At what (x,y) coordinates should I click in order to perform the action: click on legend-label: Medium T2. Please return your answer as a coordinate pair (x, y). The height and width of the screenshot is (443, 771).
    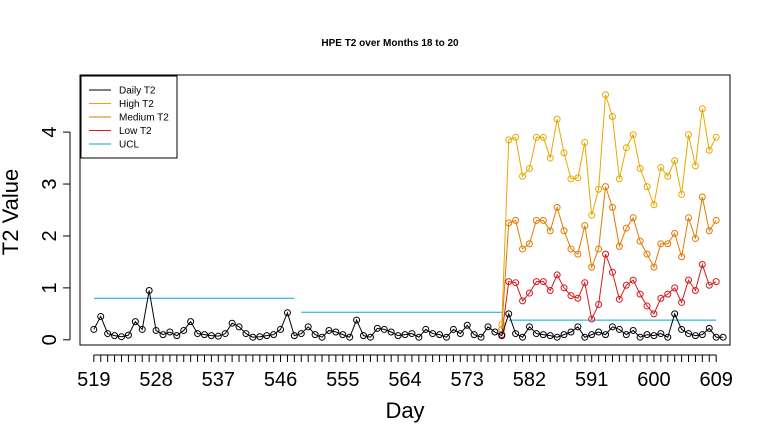
    Looking at the image, I should click on (144, 118).